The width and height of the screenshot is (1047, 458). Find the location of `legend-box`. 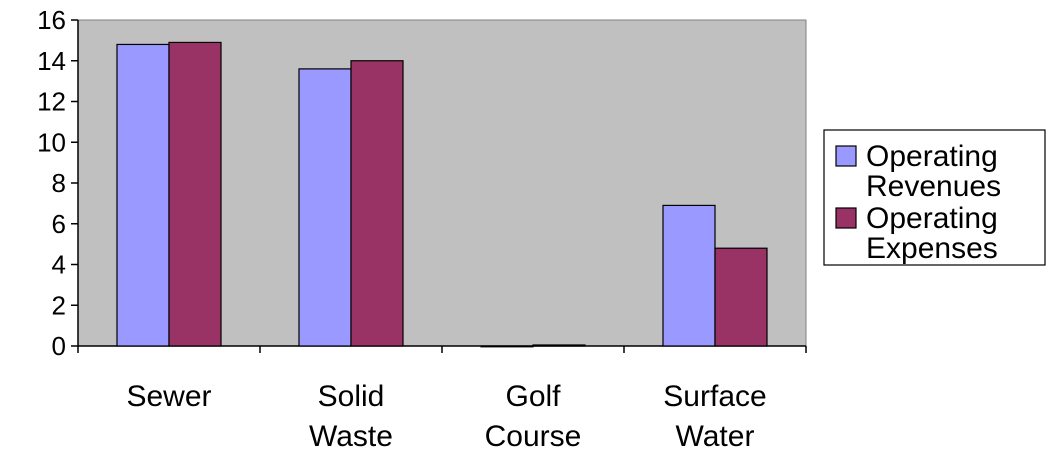

legend-box is located at coordinates (934, 197).